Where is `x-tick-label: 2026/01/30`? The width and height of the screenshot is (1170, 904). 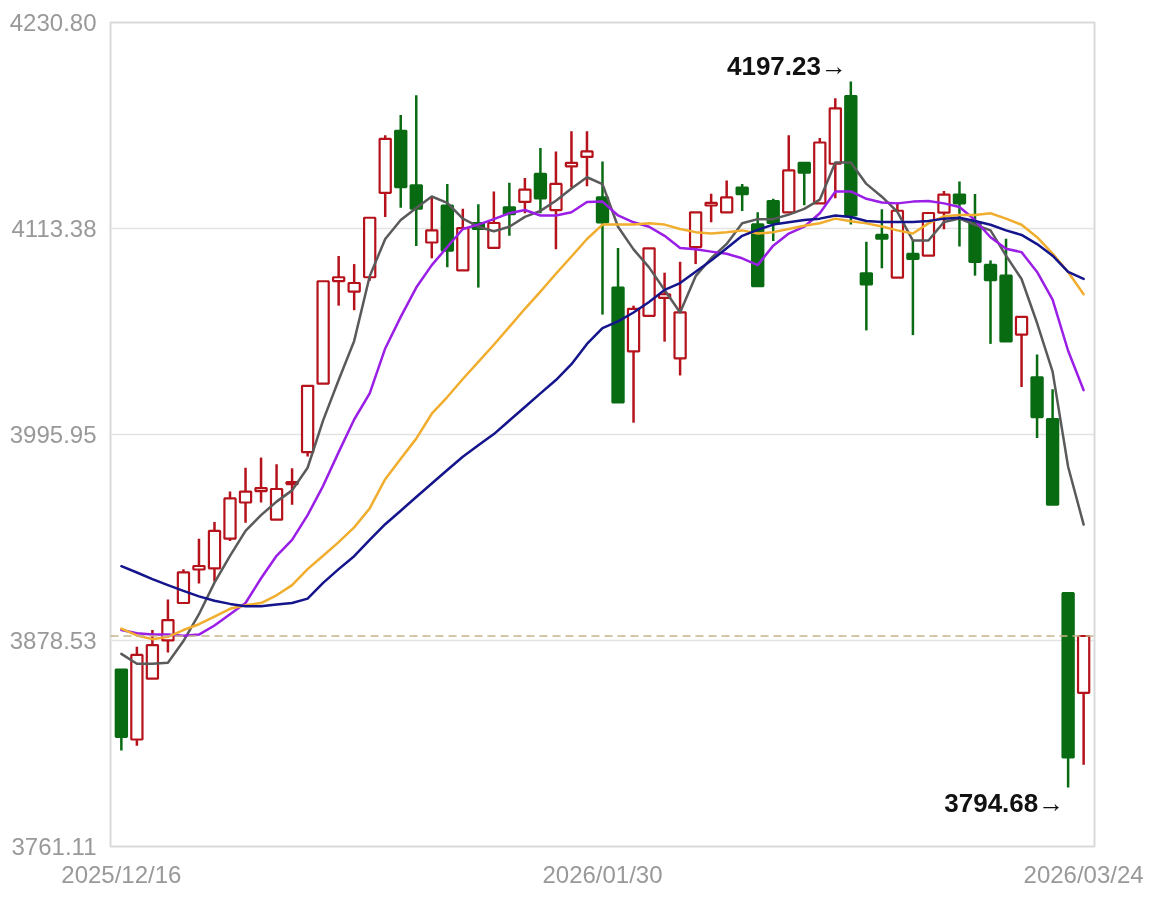 x-tick-label: 2026/01/30 is located at coordinates (602, 874).